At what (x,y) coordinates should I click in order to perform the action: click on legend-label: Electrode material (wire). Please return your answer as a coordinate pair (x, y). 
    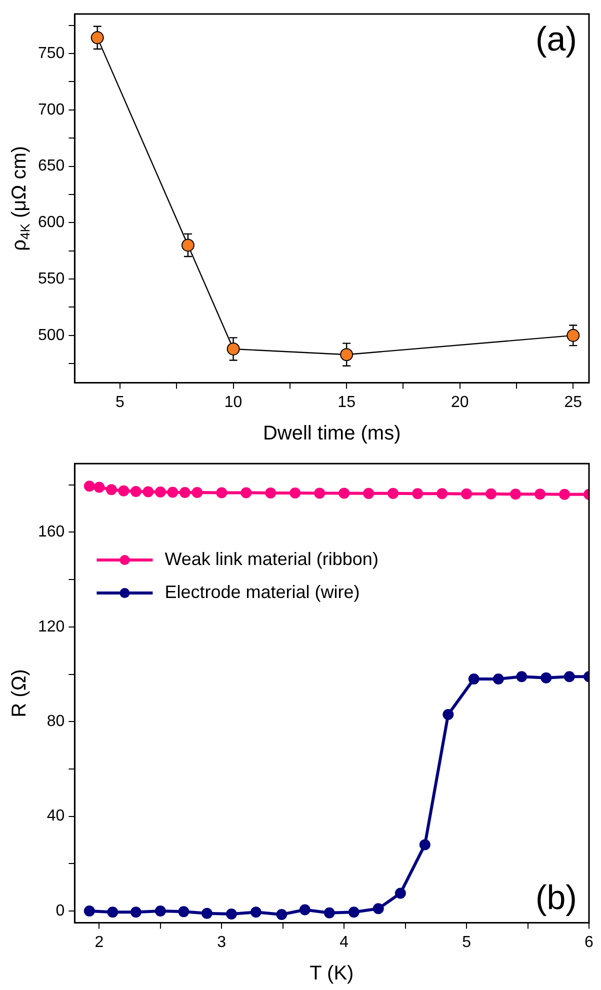
    Looking at the image, I should click on (262, 592).